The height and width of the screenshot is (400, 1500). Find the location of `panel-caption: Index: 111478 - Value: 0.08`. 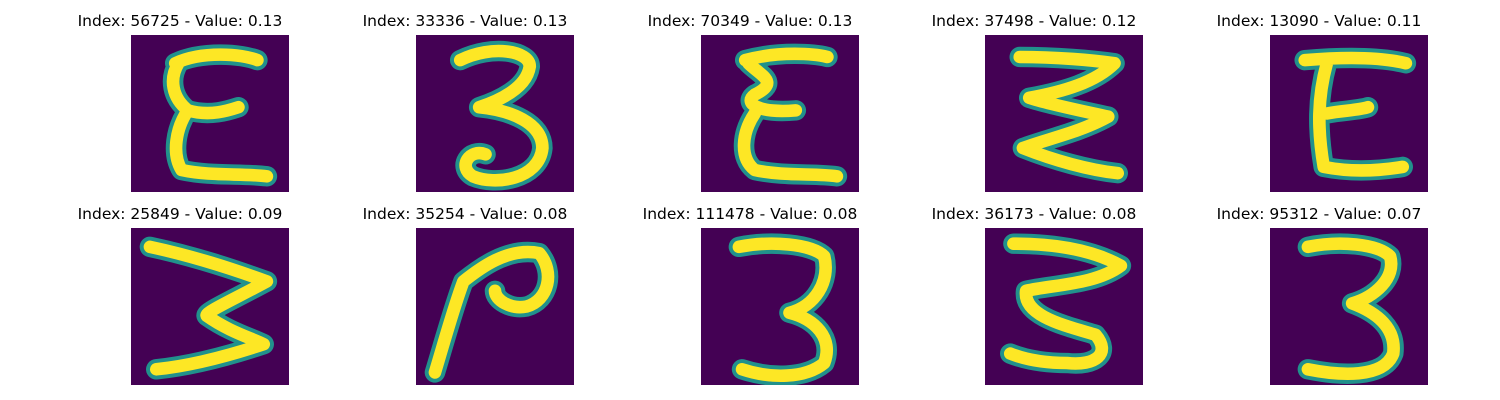

panel-caption: Index: 111478 - Value: 0.08 is located at coordinates (750, 214).